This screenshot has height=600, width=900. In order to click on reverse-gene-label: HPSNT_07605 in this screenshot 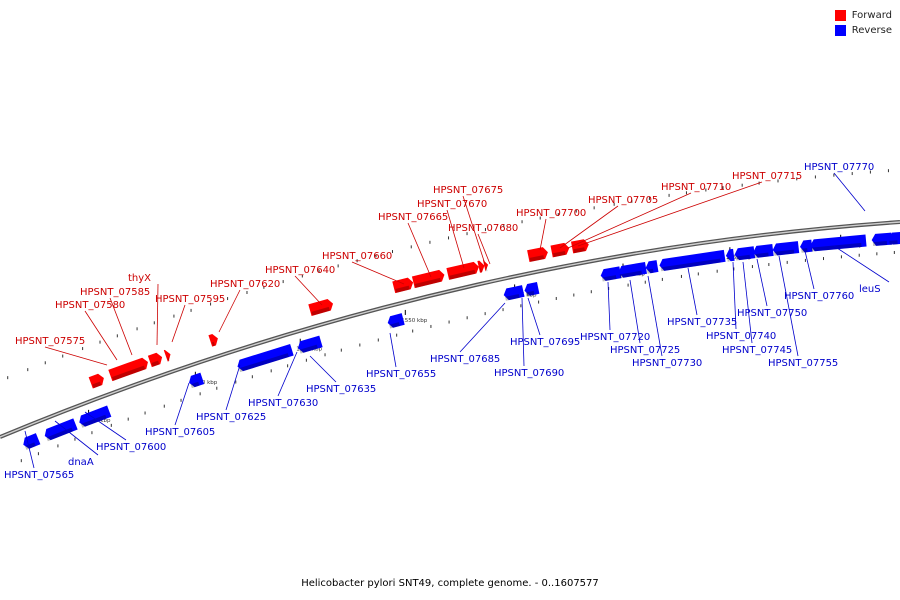, I will do `click(180, 432)`.